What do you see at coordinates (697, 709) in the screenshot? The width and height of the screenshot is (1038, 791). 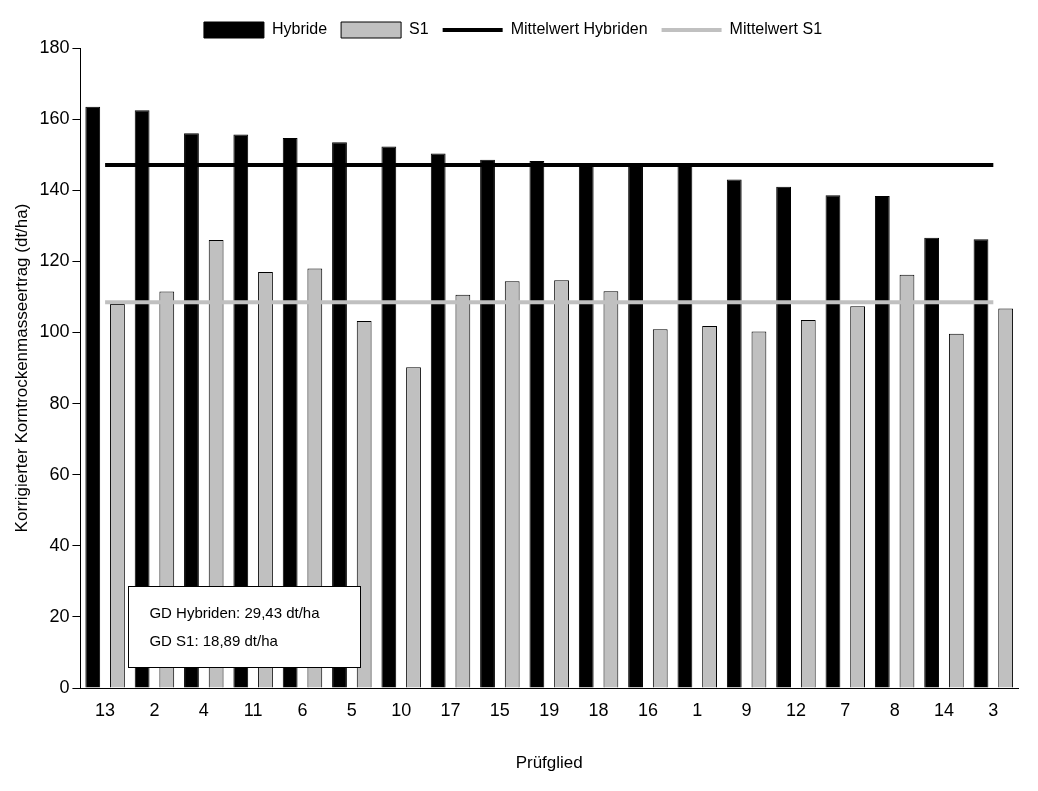 I see `x-tick-label: 1` at bounding box center [697, 709].